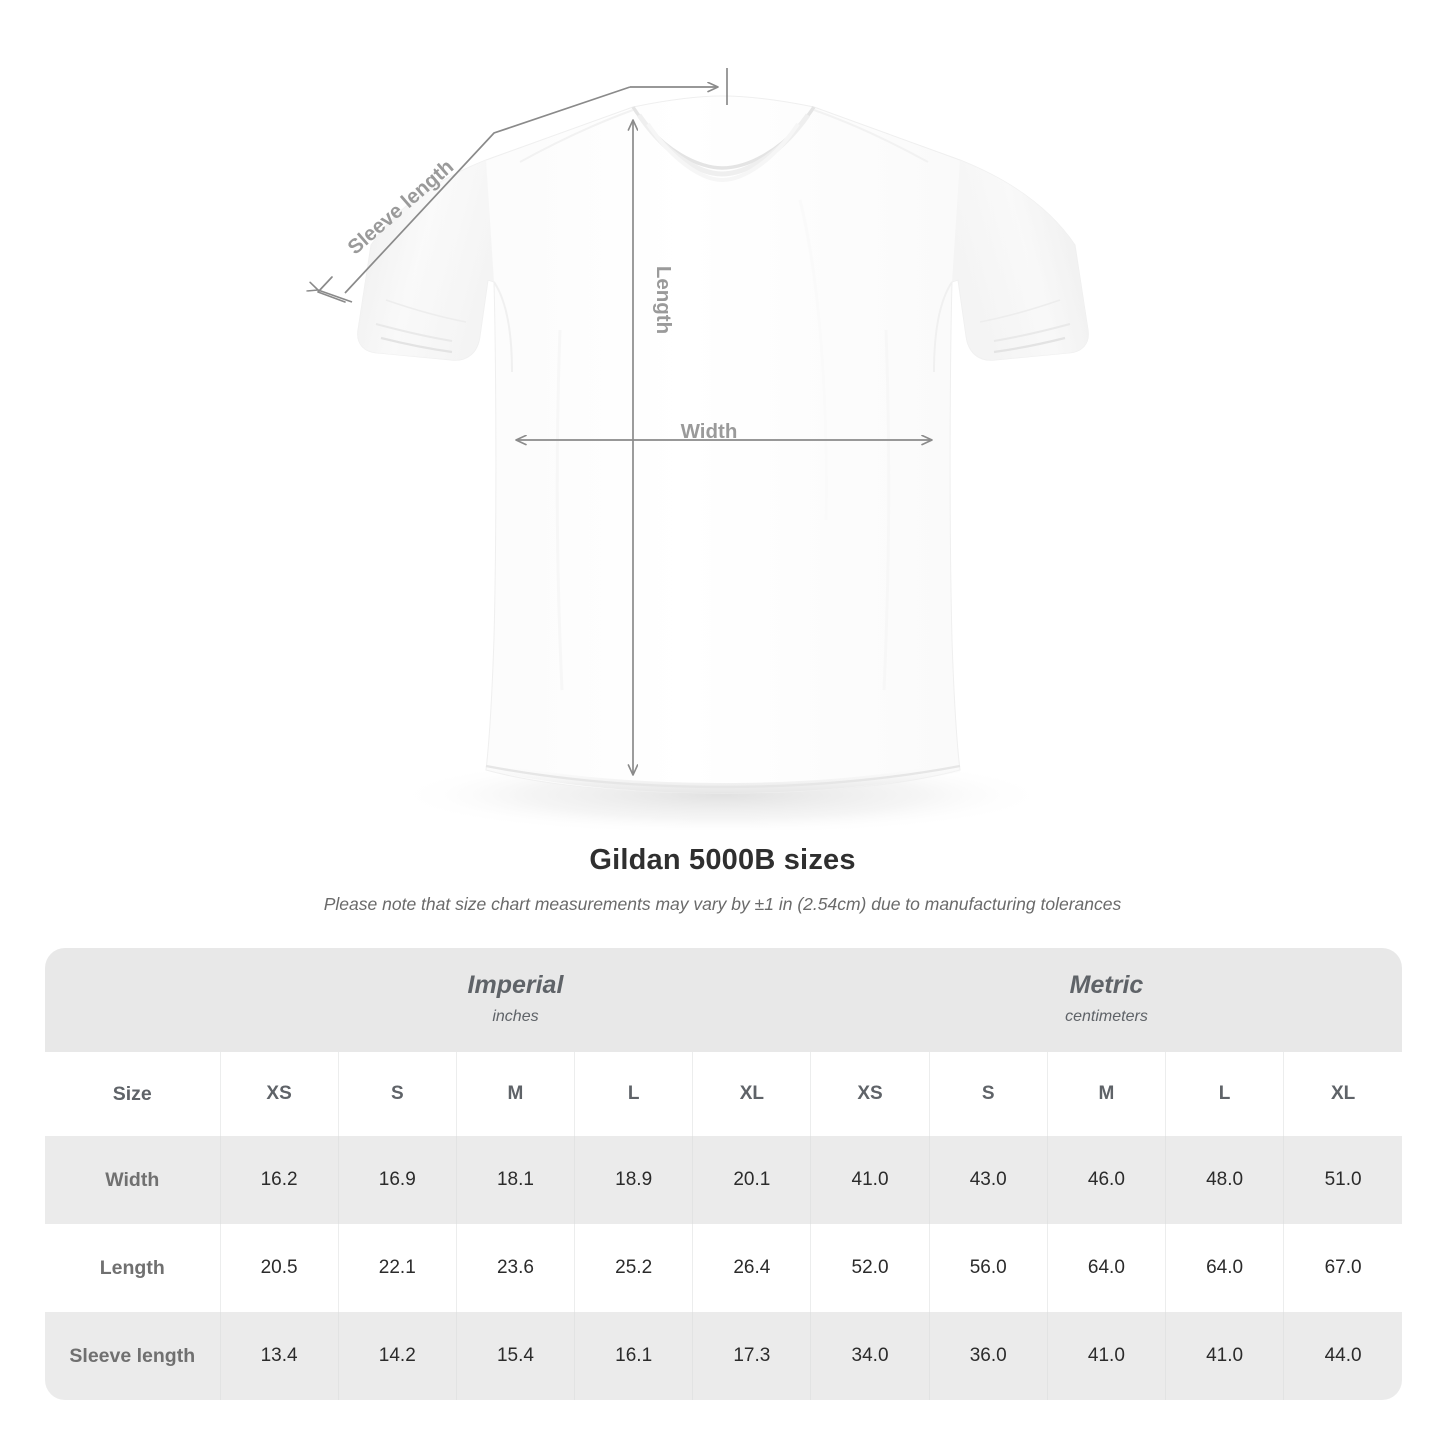  I want to click on cell-width-imperial-xs: 16.2, so click(279, 1180).